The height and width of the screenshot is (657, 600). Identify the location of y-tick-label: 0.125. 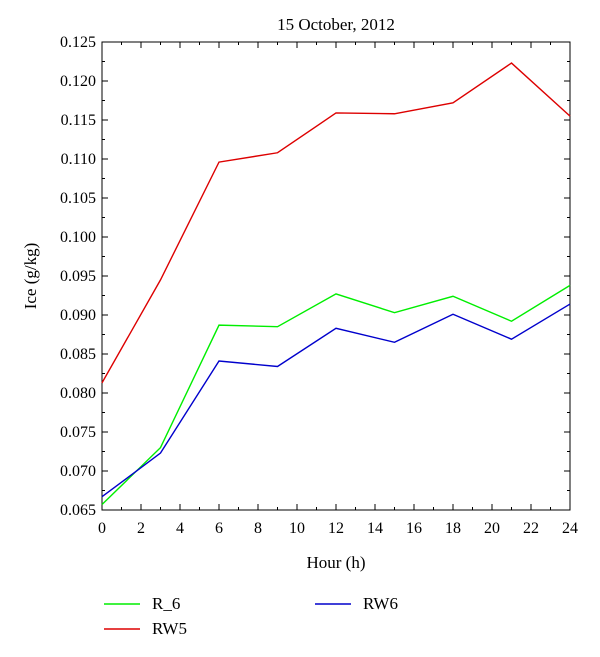
(78, 42).